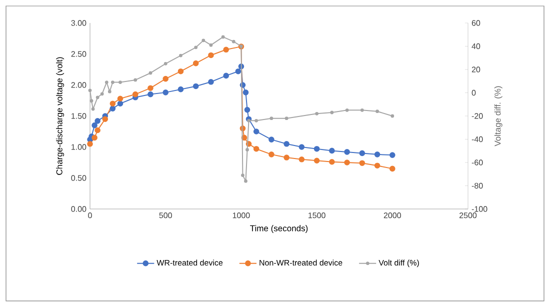 This screenshot has width=550, height=305. Describe the element at coordinates (79, 147) in the screenshot. I see `y-tick-label: 1.00` at that location.